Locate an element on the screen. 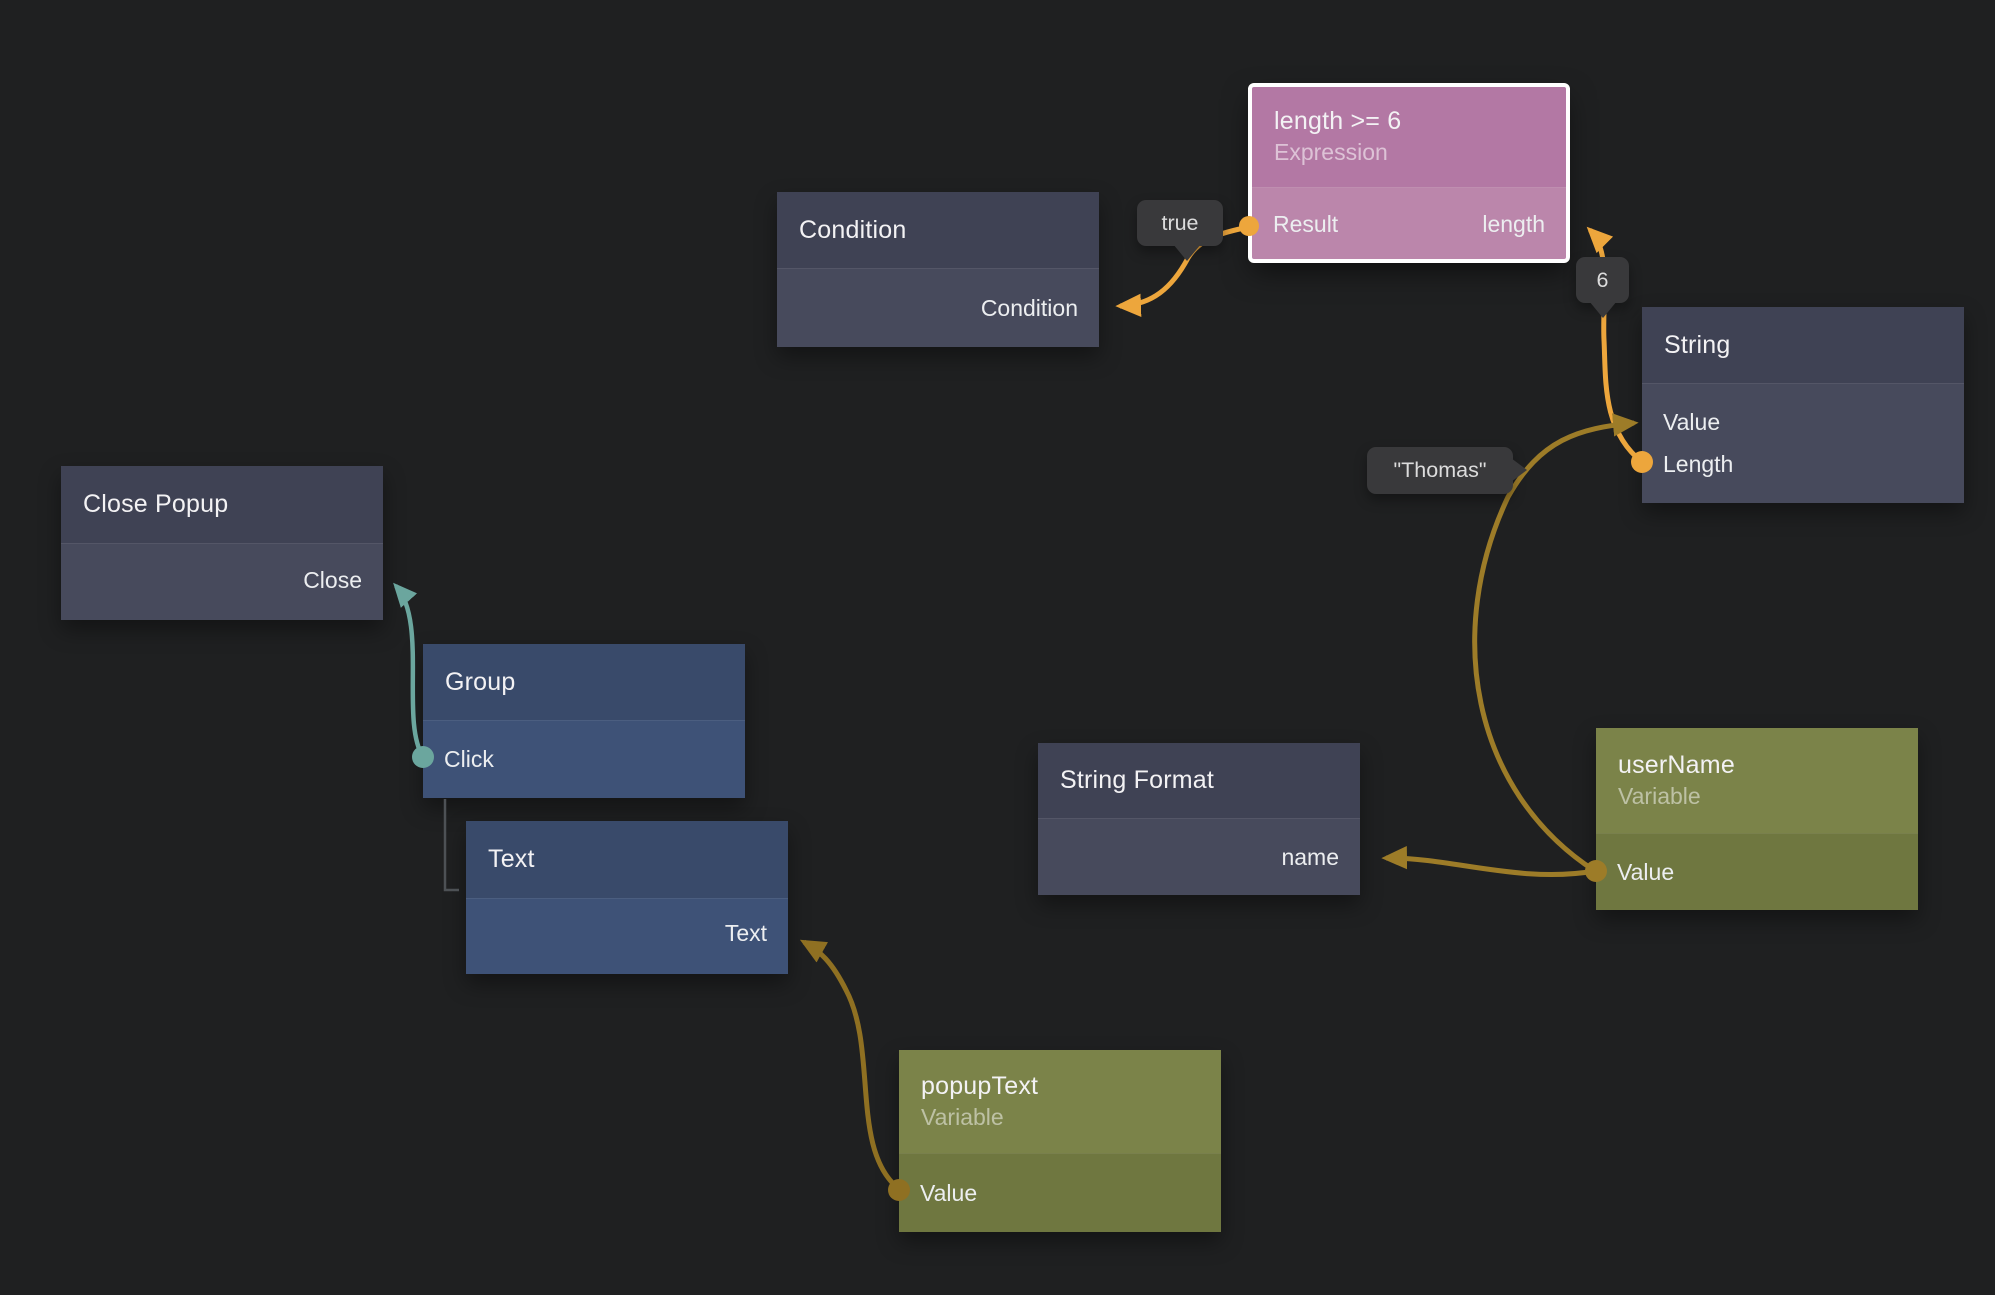 The image size is (1995, 1295). port-close-input: Close is located at coordinates (332, 579).